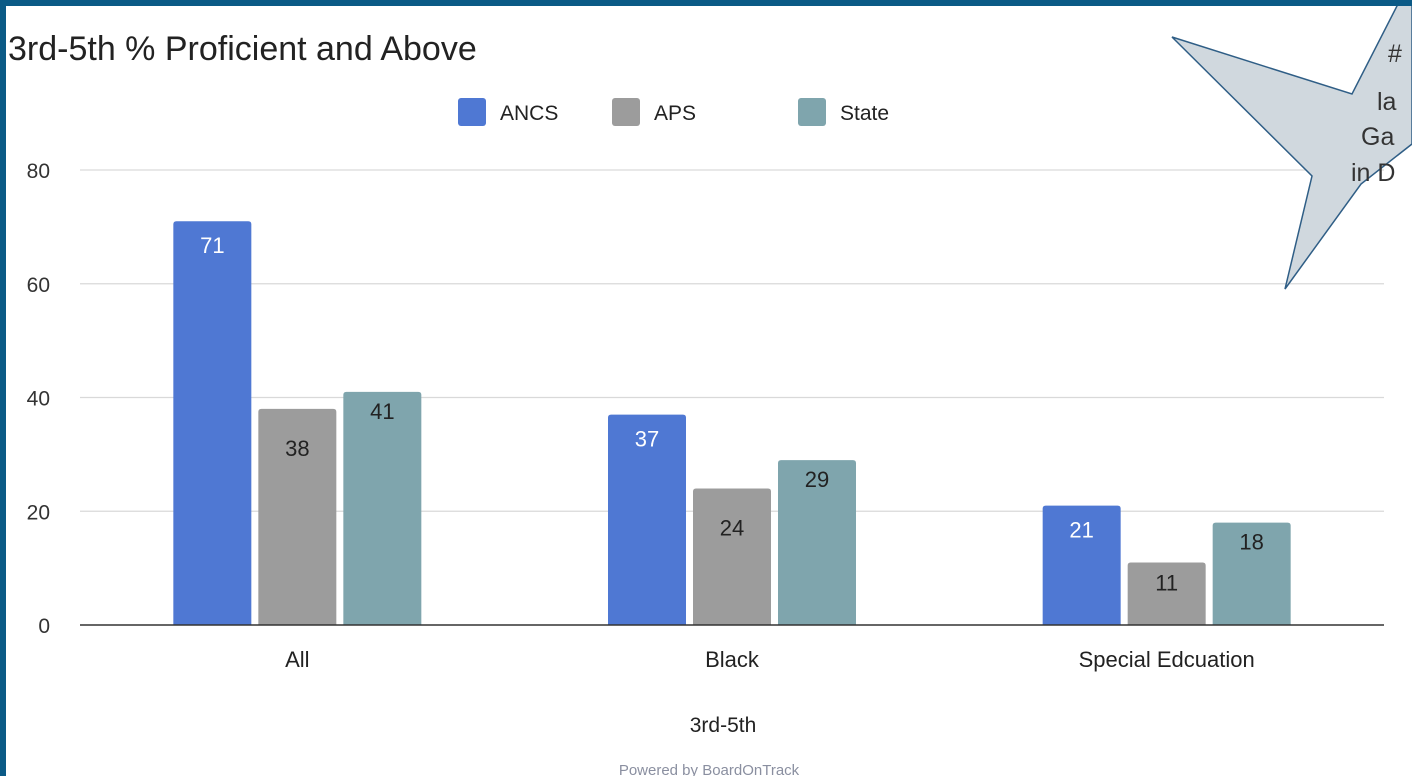  I want to click on y-tick-label: 0, so click(44, 626).